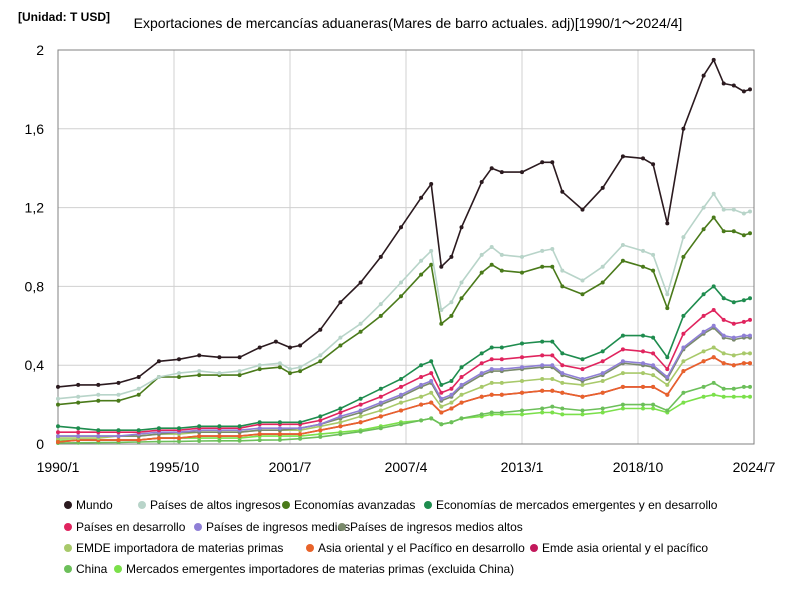 This screenshot has width=800, height=605. I want to click on legend-item: China, so click(86, 569).